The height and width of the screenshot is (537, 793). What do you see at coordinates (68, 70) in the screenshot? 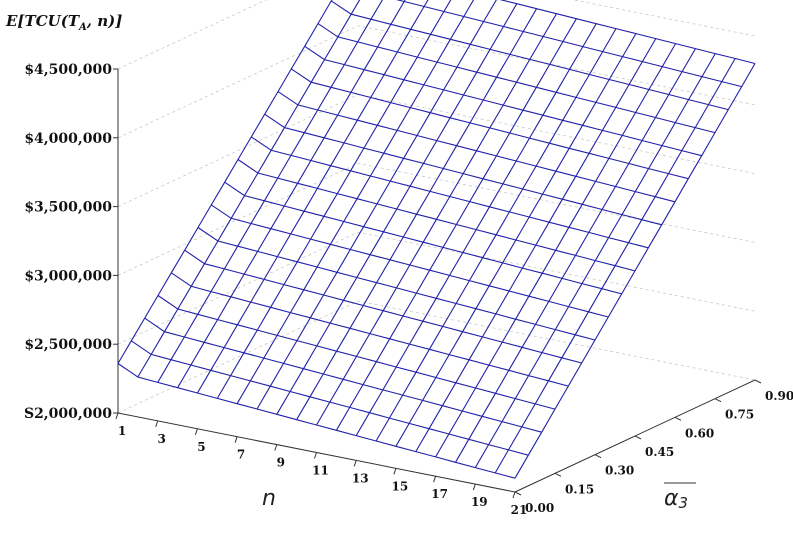
I see `z-tick-label: $4,500,000` at bounding box center [68, 70].